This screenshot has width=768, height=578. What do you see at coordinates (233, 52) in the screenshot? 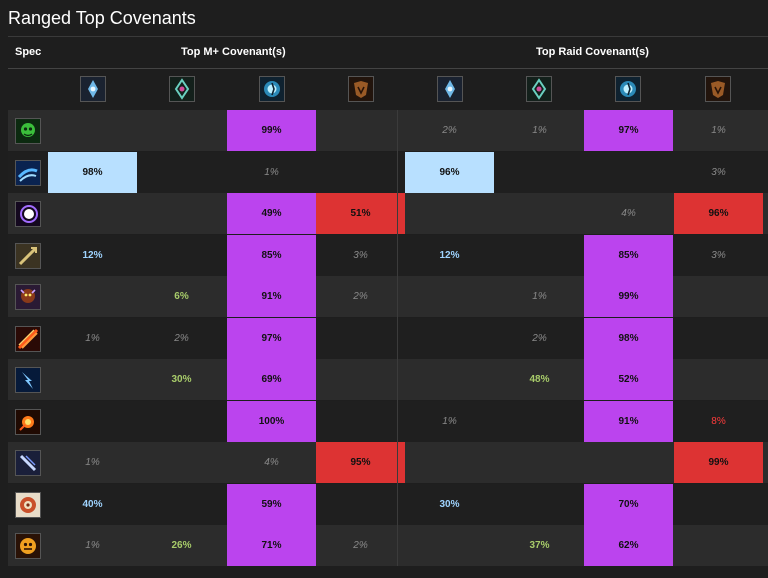
I see `header-mplus: Top M+ Covenant(s)` at bounding box center [233, 52].